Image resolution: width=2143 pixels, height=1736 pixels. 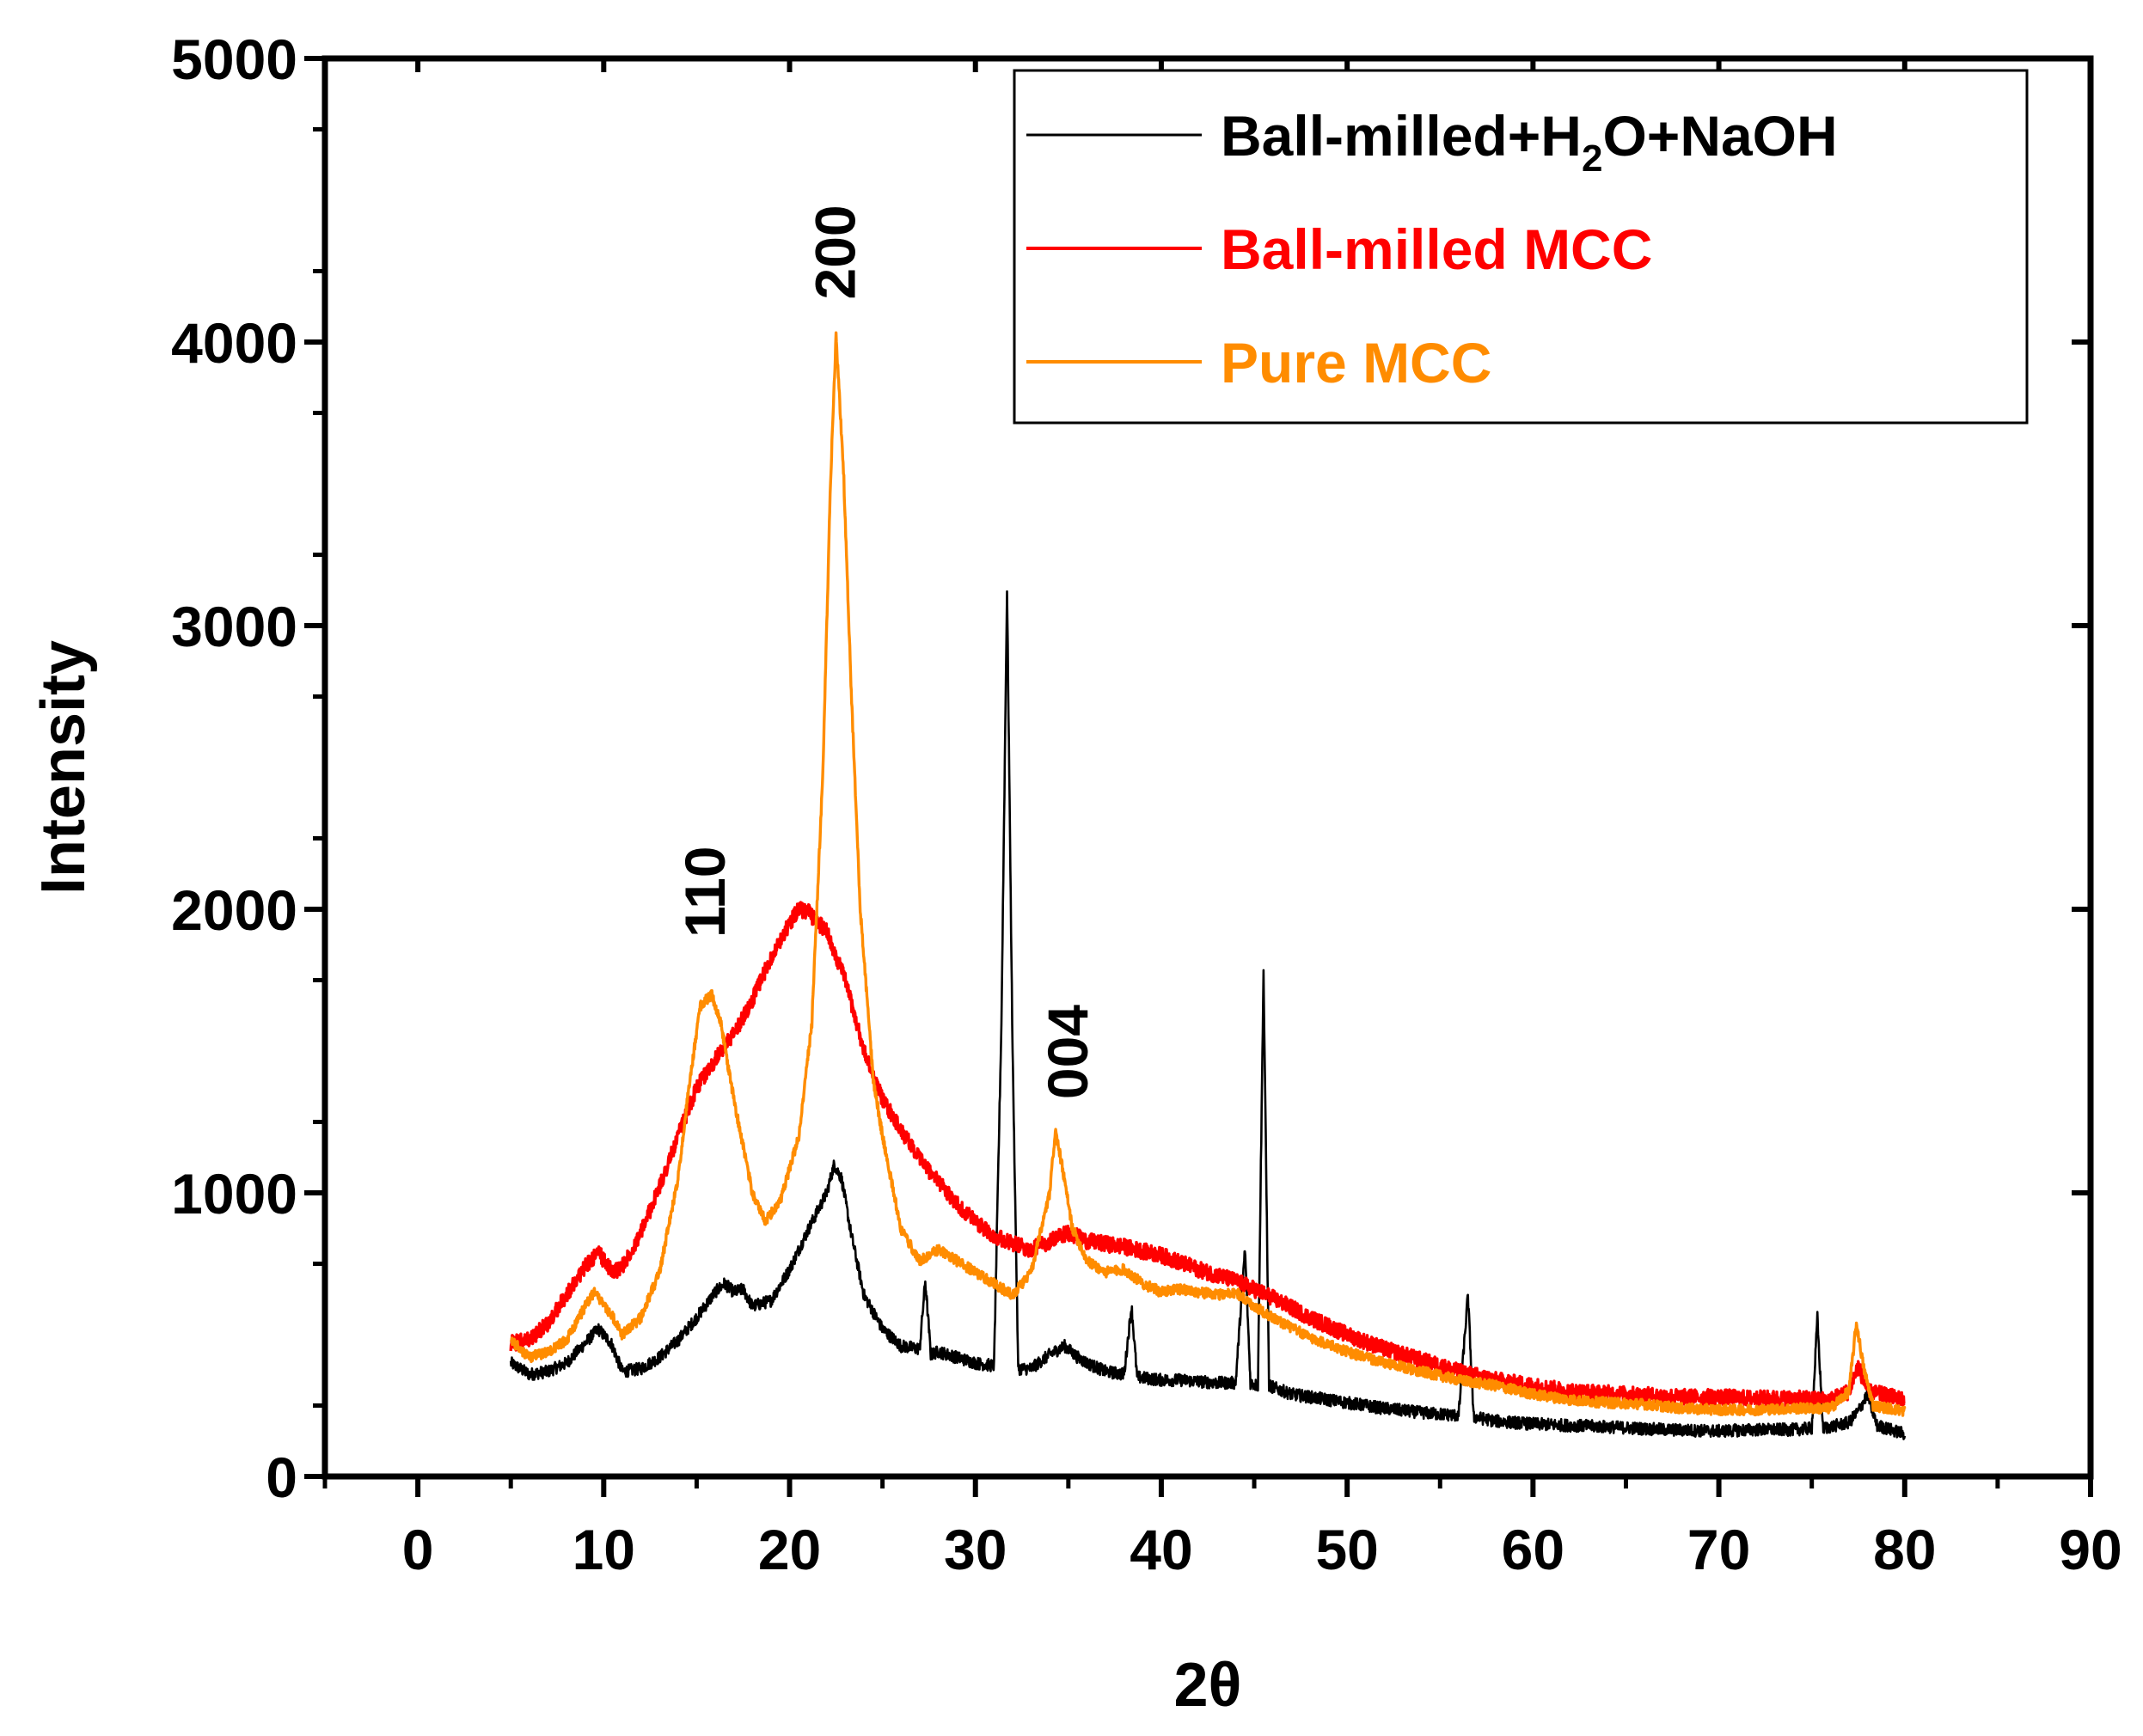 I want to click on annotation-layer: 110 200 004, so click(x=886, y=652).